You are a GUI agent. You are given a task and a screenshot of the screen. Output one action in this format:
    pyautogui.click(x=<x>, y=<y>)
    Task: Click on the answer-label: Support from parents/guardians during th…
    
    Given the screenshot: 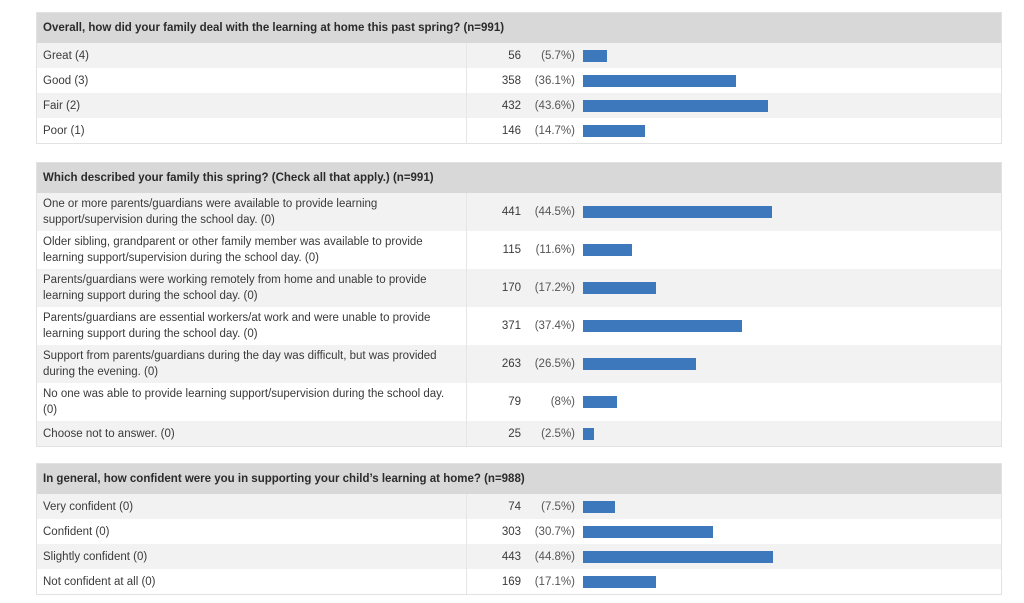 What is the action you would take?
    pyautogui.click(x=252, y=364)
    